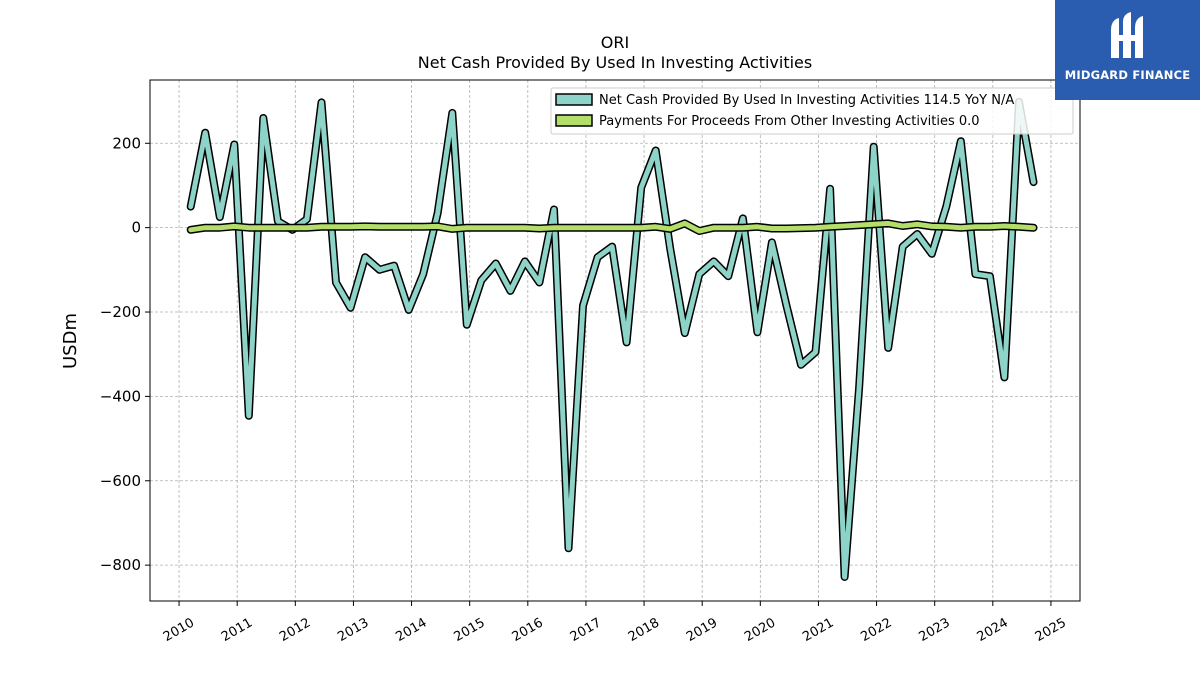 This screenshot has height=675, width=1200. What do you see at coordinates (644, 630) in the screenshot?
I see `x-tick-label: 2018` at bounding box center [644, 630].